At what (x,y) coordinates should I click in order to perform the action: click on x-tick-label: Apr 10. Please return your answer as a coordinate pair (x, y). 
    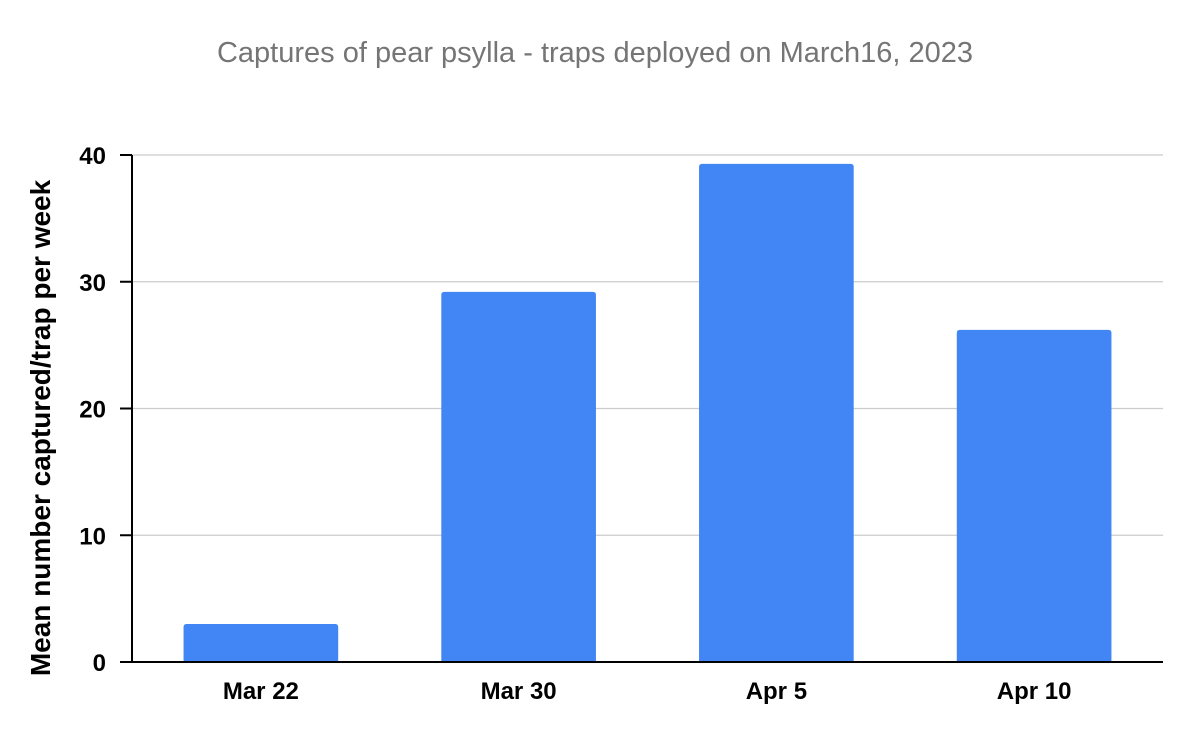
    Looking at the image, I should click on (1034, 691).